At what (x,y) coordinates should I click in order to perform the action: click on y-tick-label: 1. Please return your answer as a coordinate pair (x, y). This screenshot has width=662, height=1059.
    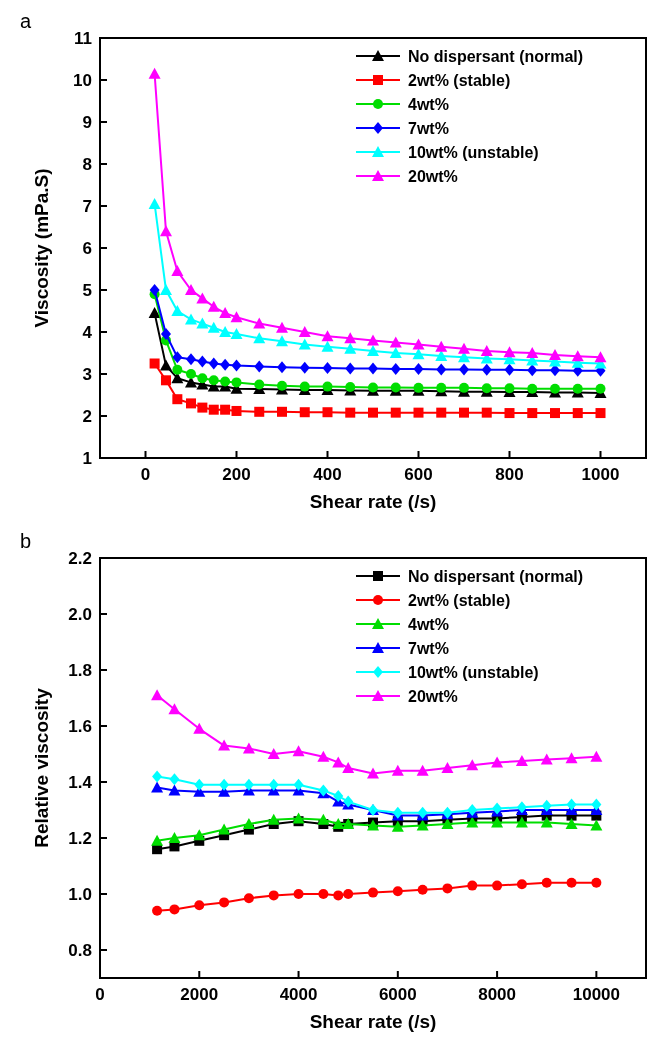
    Looking at the image, I should click on (87, 458).